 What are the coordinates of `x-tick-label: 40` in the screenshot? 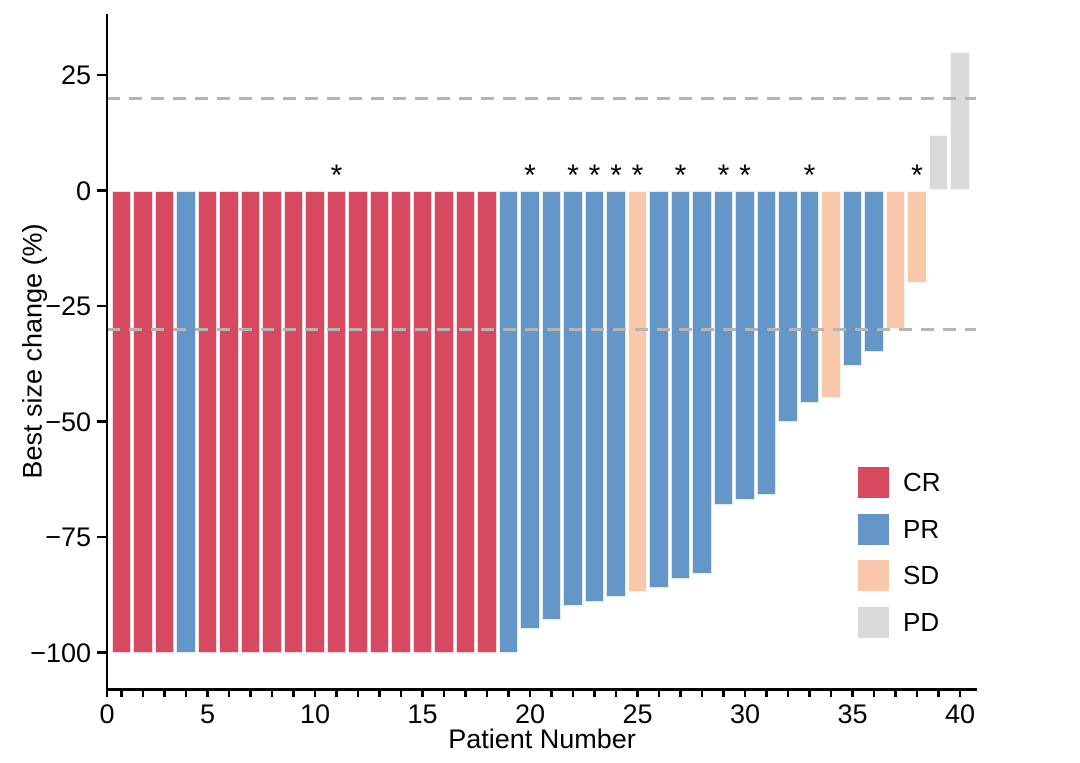 It's located at (960, 714).